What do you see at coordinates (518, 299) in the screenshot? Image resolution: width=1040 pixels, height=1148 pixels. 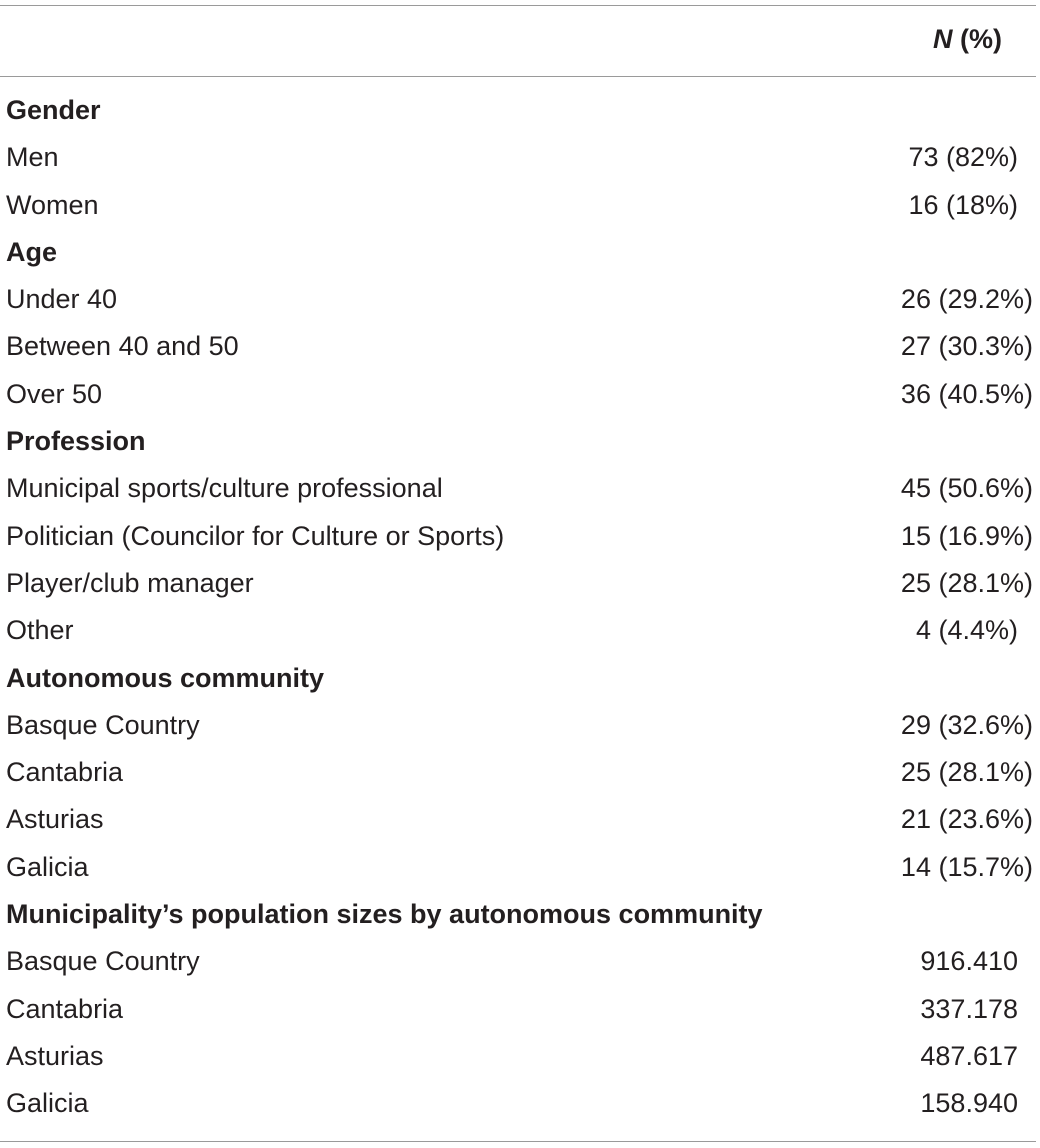 I see `table-row: Under 40 26 (29.2%)` at bounding box center [518, 299].